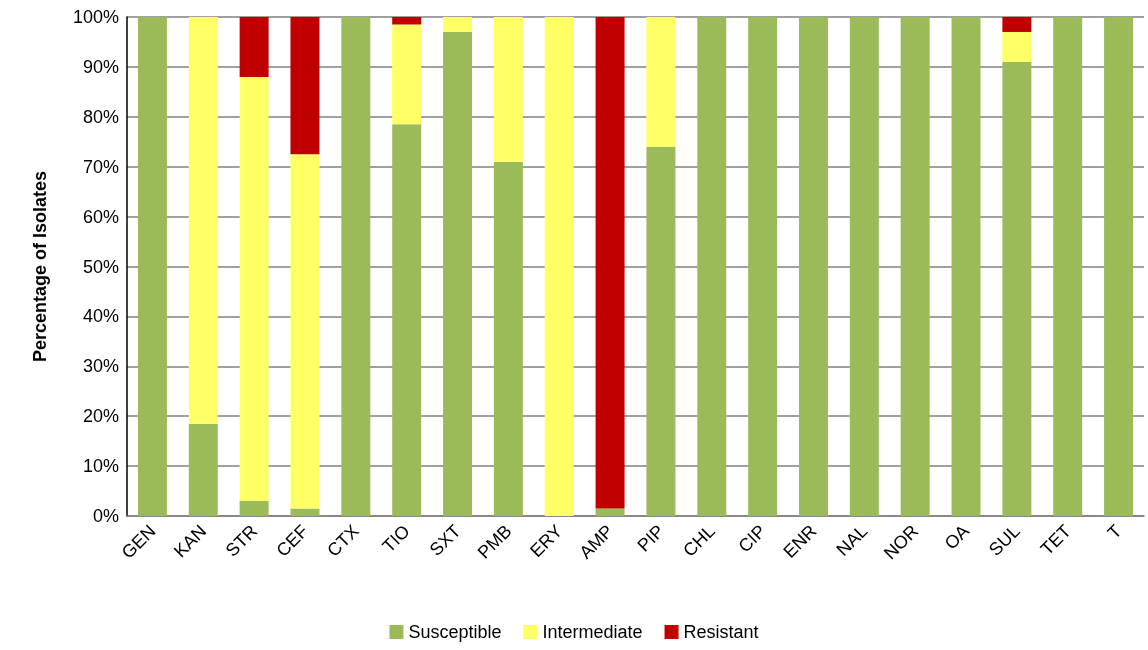 The image size is (1148, 650). I want to click on y-tick-label: 70%, so click(100, 166).